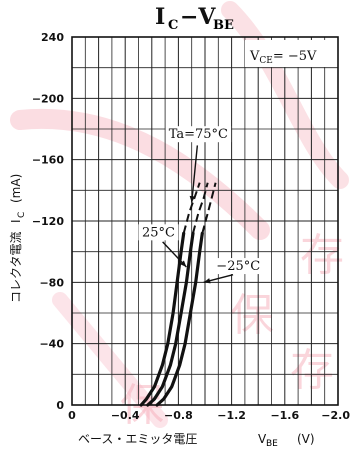 The height and width of the screenshot is (454, 350). I want to click on x-axis-label: ベース・エミッタ電圧 V BE (V), so click(196, 440).